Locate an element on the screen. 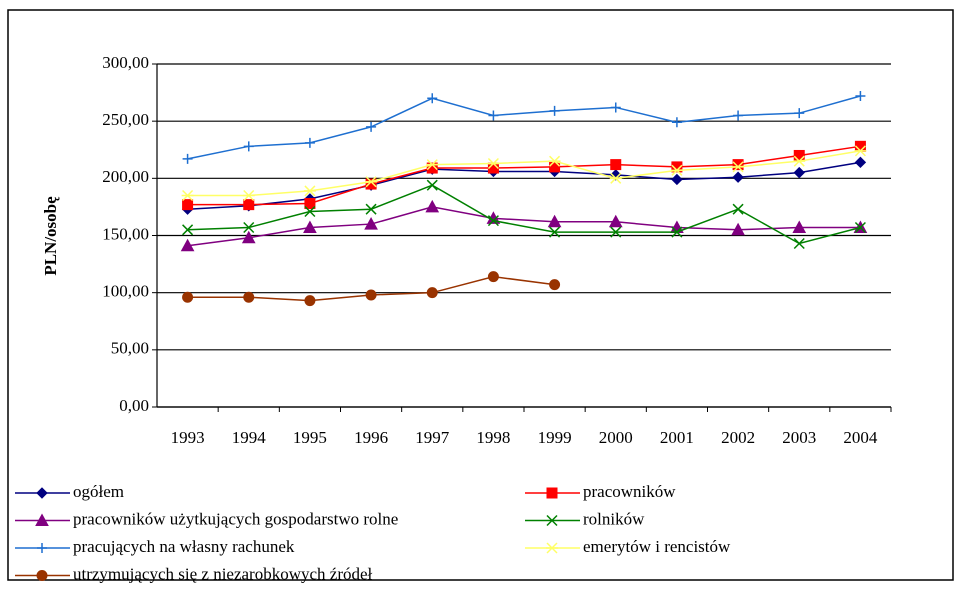 The height and width of the screenshot is (590, 963). legend-label: ogółem is located at coordinates (98, 491).